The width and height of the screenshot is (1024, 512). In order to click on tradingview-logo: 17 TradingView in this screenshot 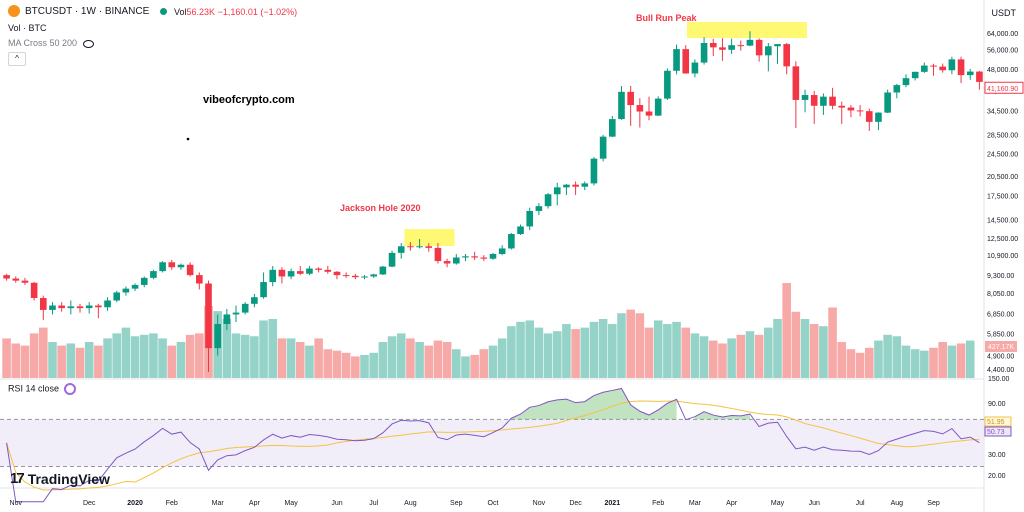, I will do `click(60, 478)`.